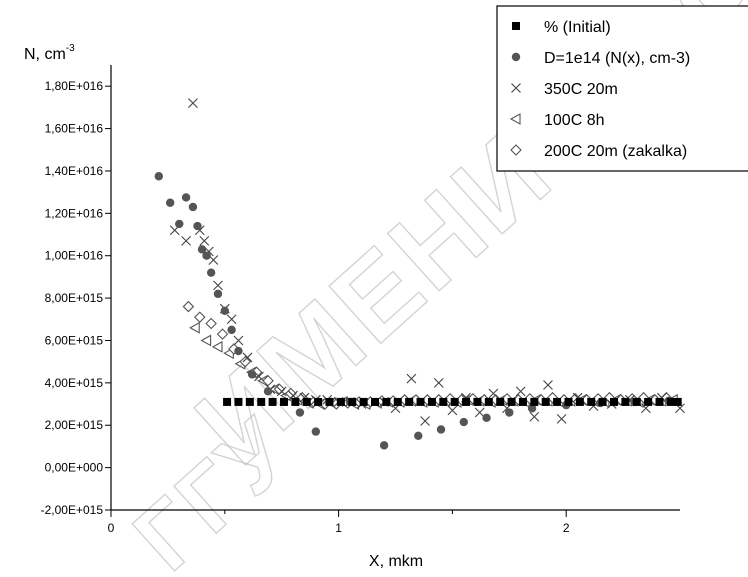 Image resolution: width=748 pixels, height=577 pixels. What do you see at coordinates (574, 120) in the screenshot?
I see `legend-entry-label: 100C 8h` at bounding box center [574, 120].